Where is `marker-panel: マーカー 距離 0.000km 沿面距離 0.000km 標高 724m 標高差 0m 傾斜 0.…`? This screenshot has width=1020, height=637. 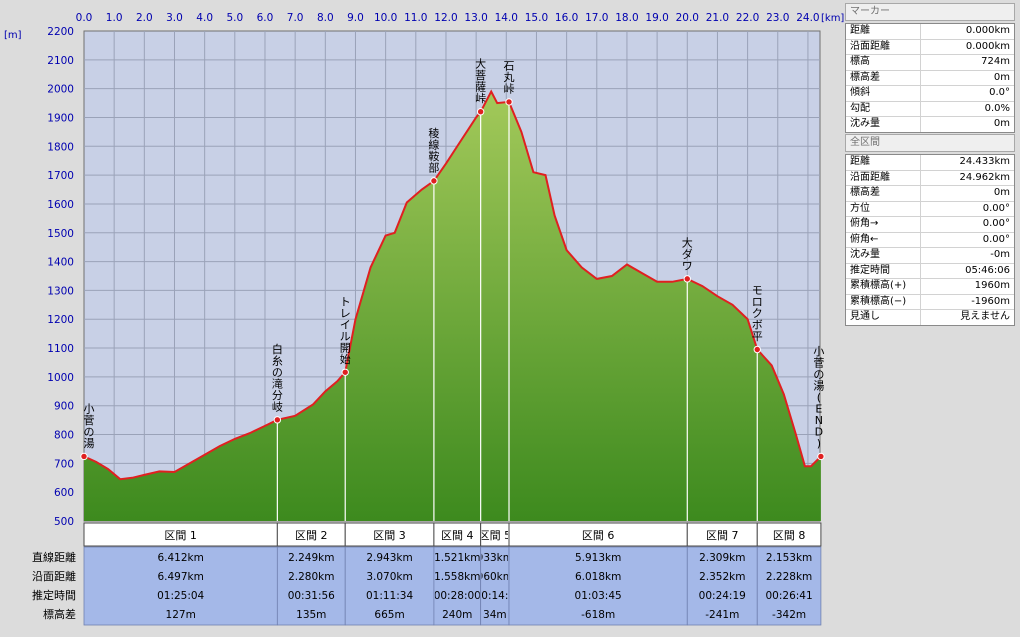 marker-panel: マーカー 距離 0.000km 沿面距離 0.000km 標高 724m 標高差 0m 傾斜 0.… is located at coordinates (930, 68).